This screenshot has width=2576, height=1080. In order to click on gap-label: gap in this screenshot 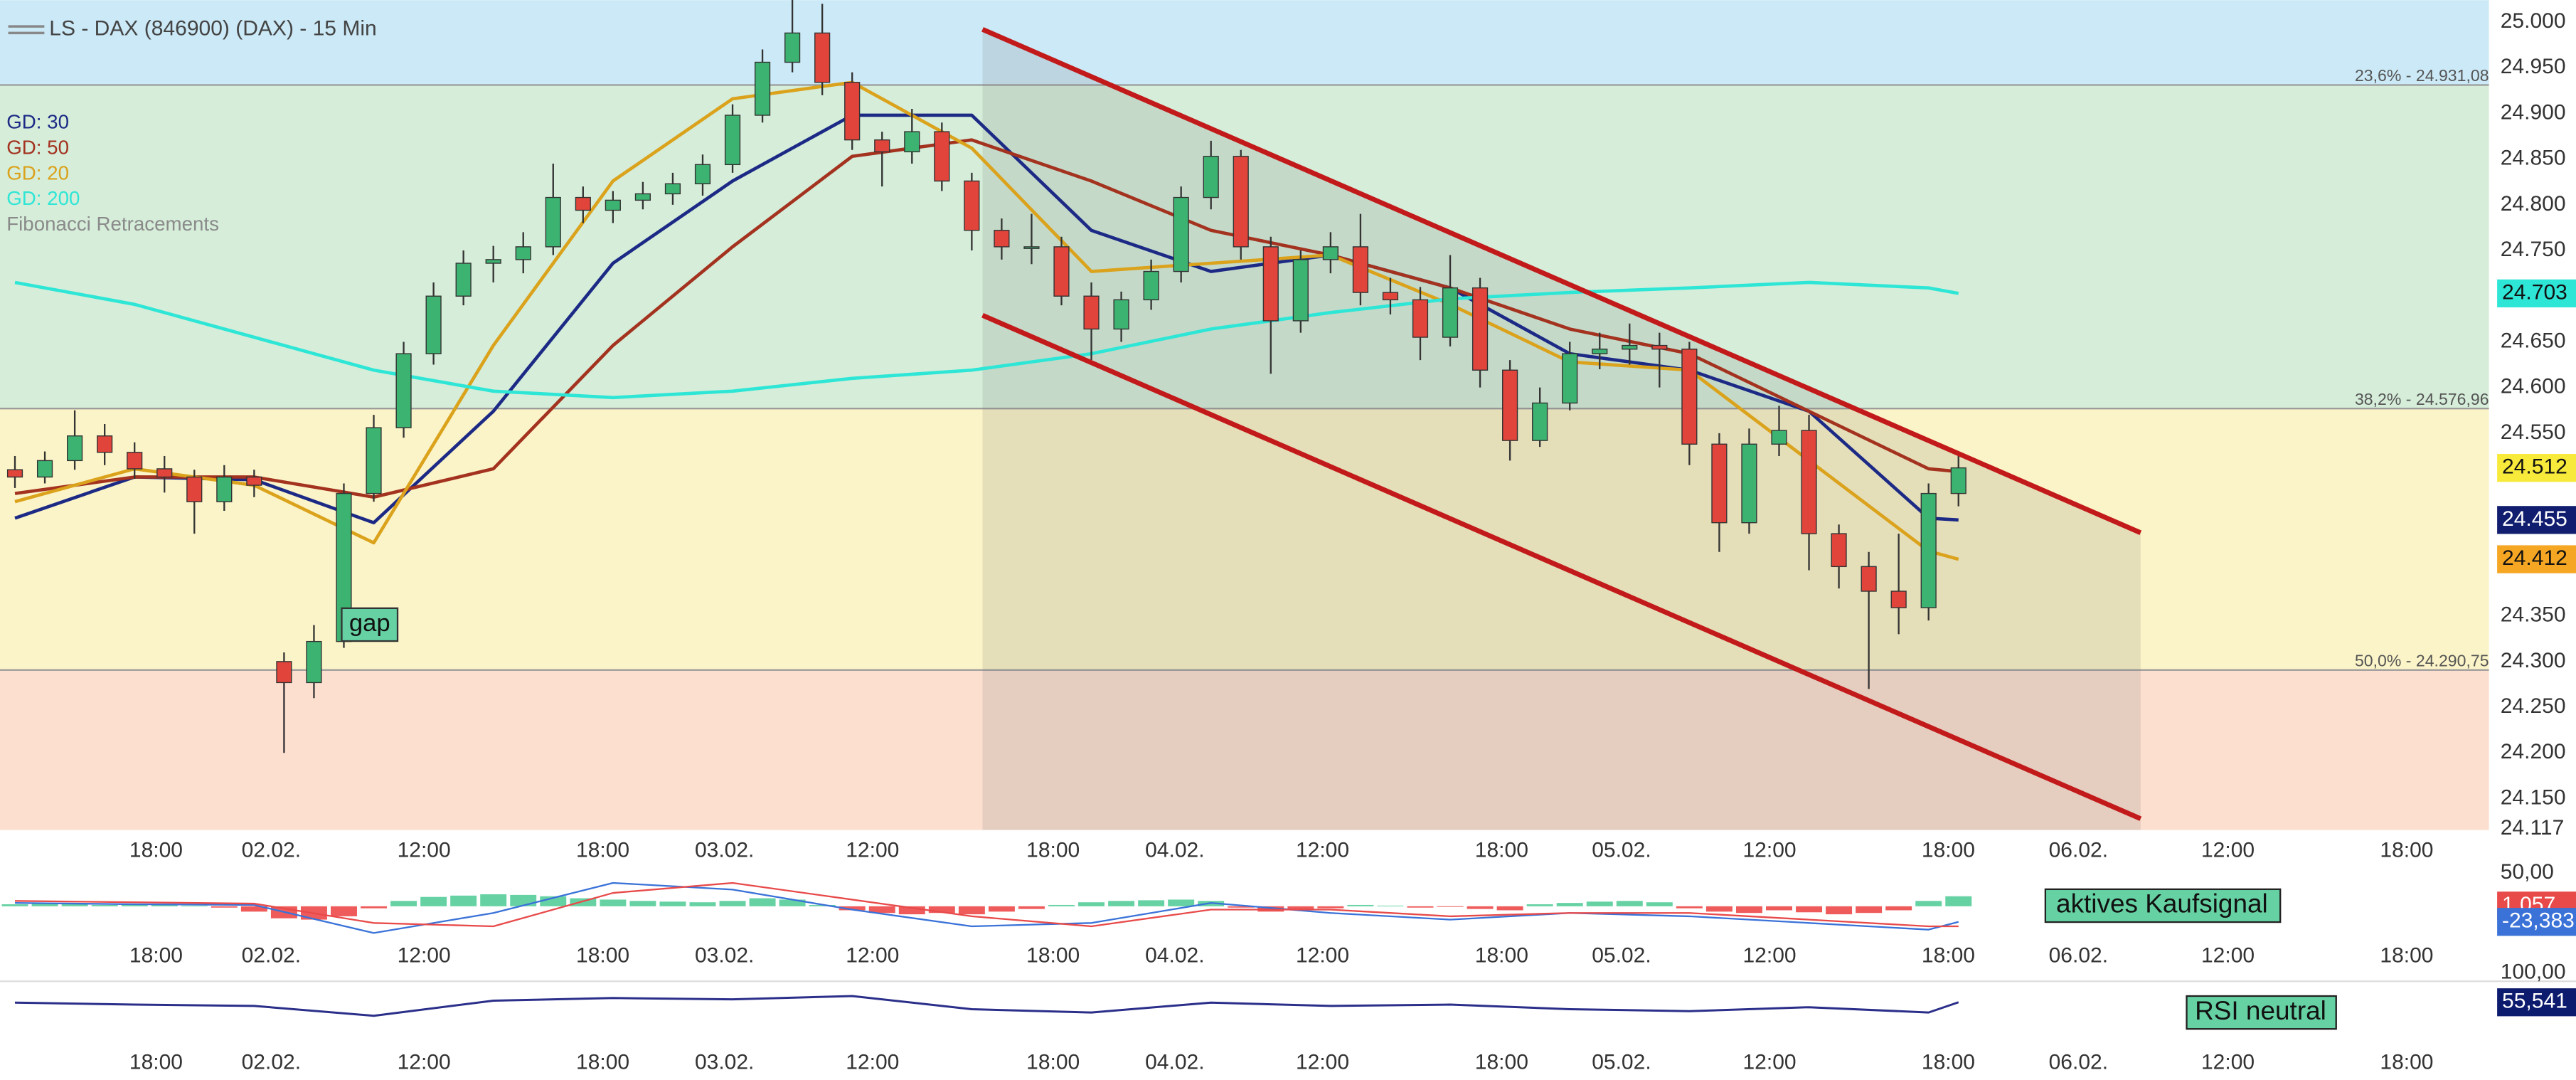, I will do `click(369, 623)`.